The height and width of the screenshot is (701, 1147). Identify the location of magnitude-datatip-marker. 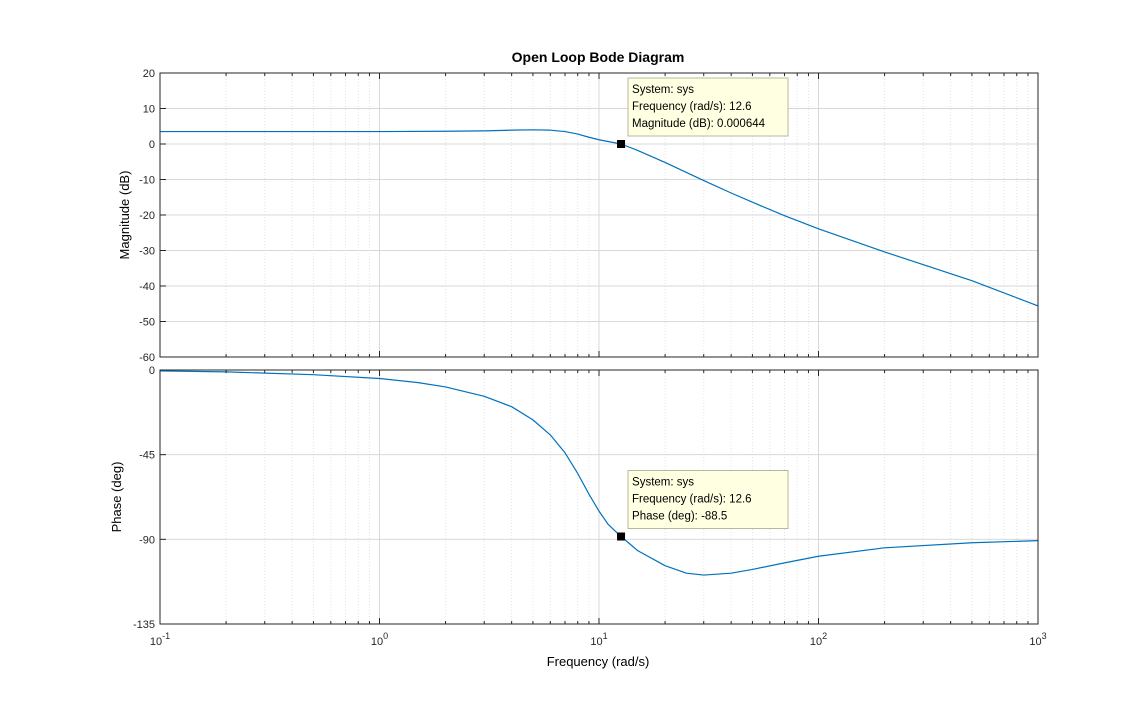
(621, 143).